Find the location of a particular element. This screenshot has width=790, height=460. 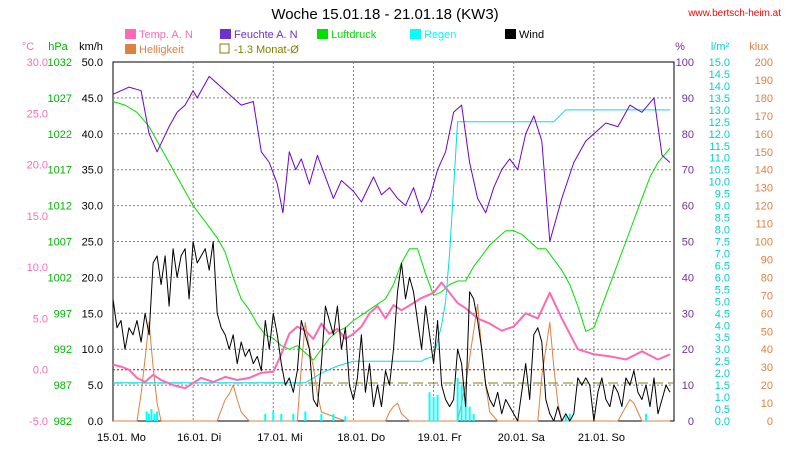

axis-3-tick: 100 is located at coordinates (685, 63).